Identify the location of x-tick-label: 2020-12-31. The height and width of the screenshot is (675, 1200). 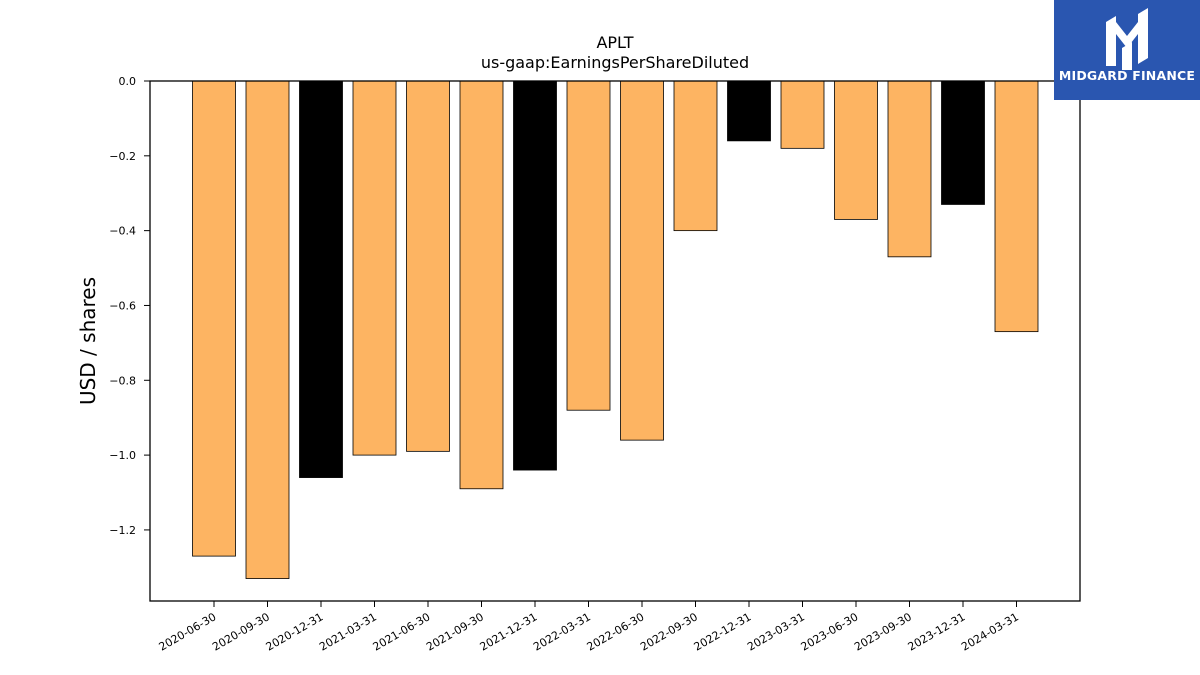
(295, 631).